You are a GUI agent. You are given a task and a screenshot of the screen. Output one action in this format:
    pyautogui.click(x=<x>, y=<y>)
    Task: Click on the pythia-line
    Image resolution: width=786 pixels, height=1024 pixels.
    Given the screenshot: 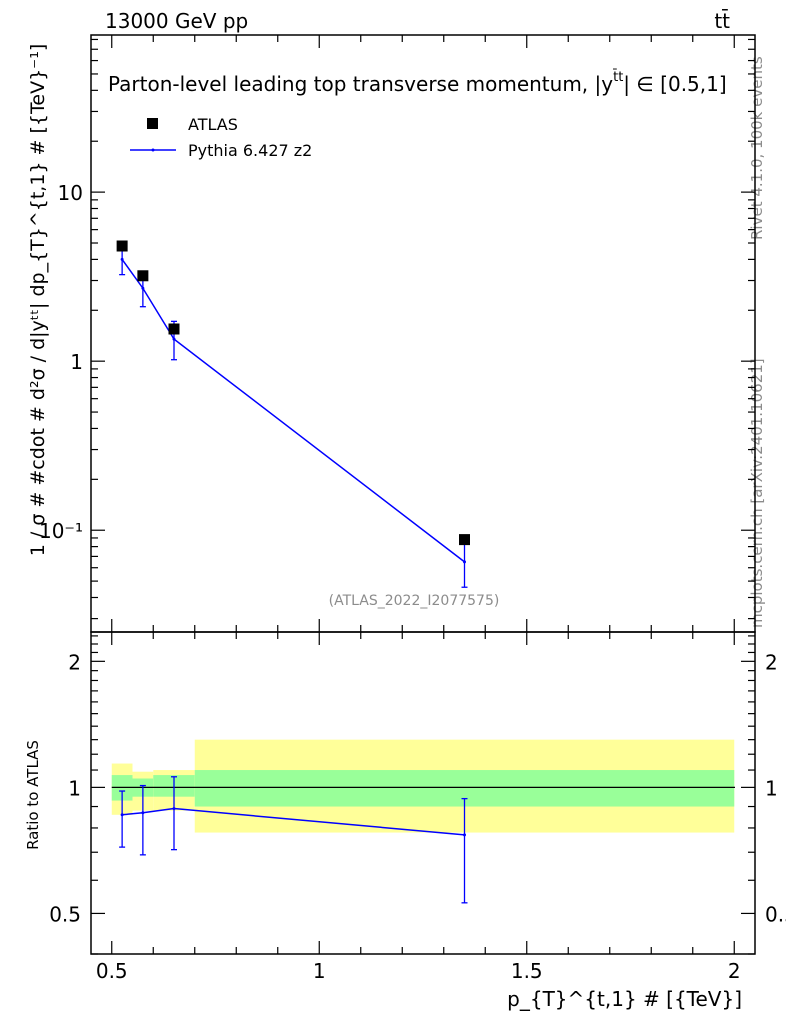 What is the action you would take?
    pyautogui.click(x=293, y=410)
    